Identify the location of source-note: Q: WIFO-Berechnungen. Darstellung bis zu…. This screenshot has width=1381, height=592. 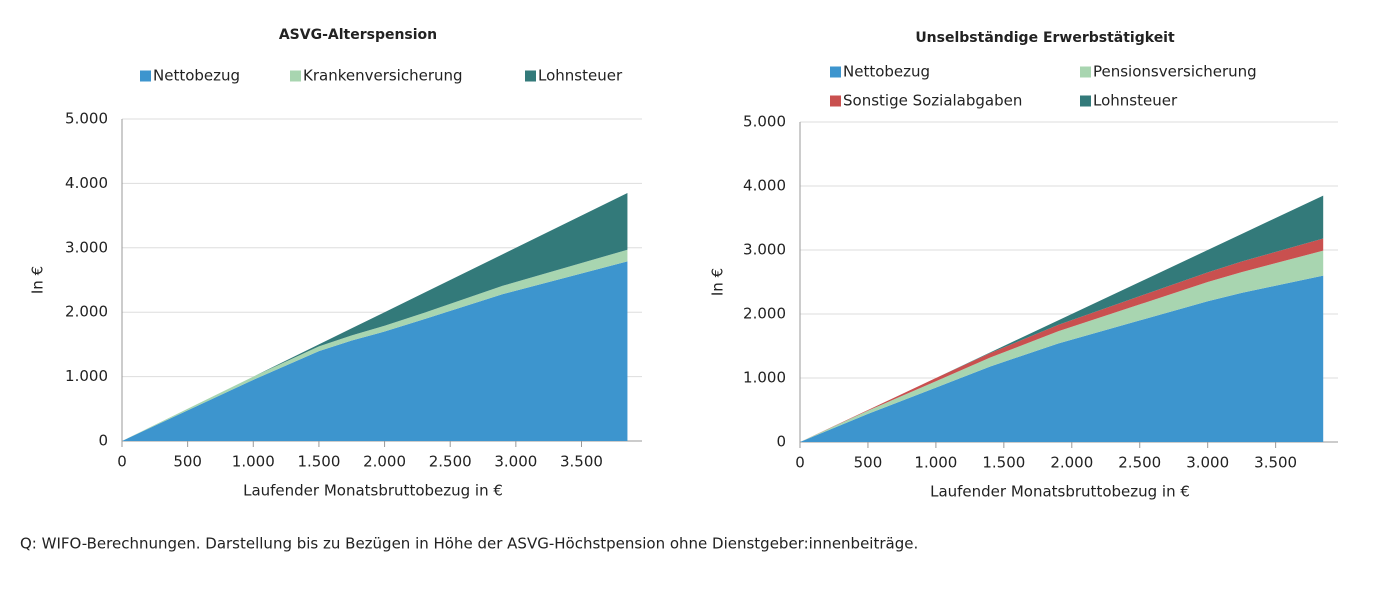
(469, 544).